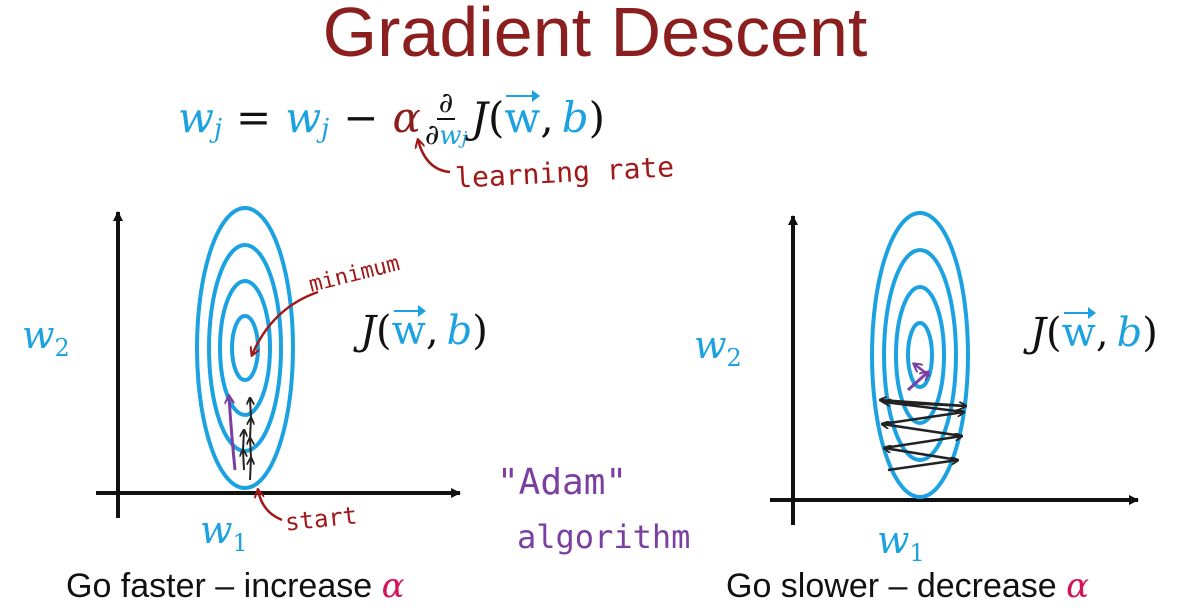 This screenshot has height=610, width=1190. I want to click on left-x-label-sub: 1, so click(240, 543).